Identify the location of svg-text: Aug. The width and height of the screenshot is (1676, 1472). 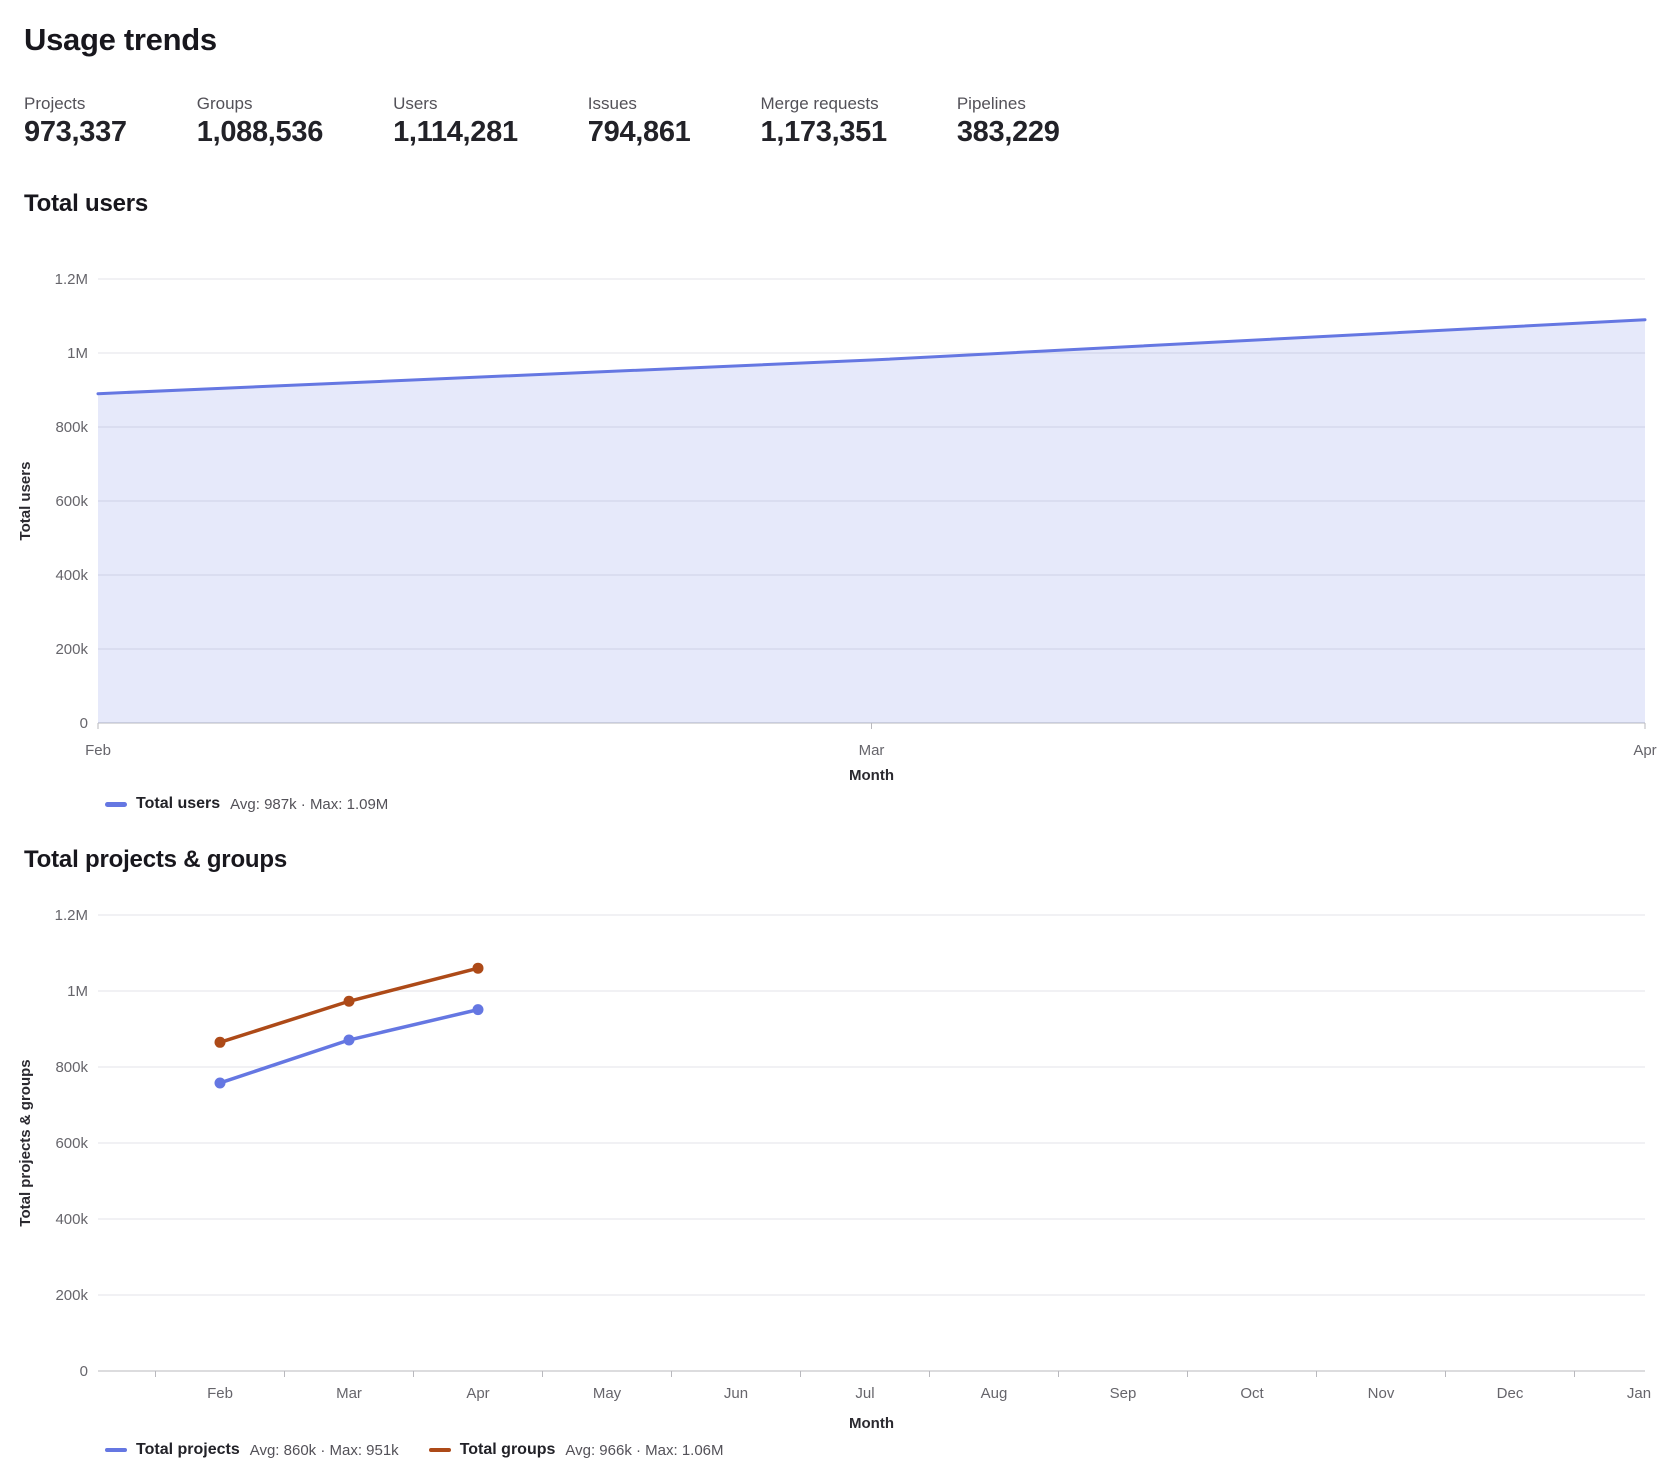
(994, 1393).